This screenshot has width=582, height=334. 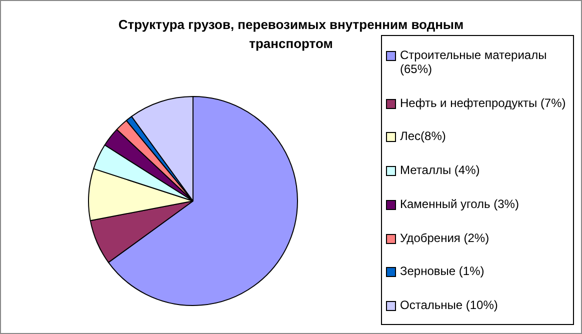 What do you see at coordinates (459, 203) in the screenshot?
I see `legend-label: Каменный уголь (3%)` at bounding box center [459, 203].